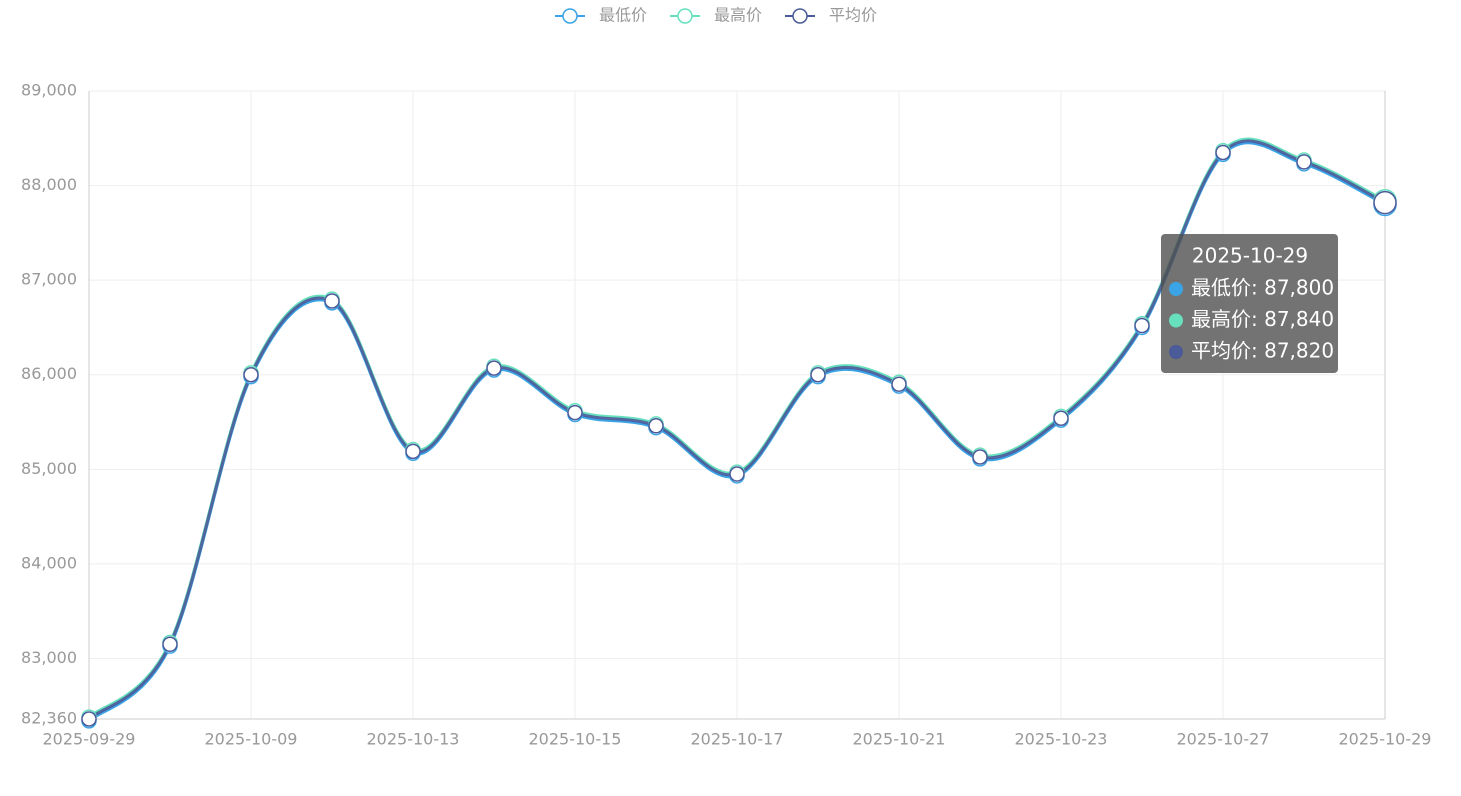 The image size is (1461, 796). I want to click on tooltip-line: 最高价: 87,840, so click(1262, 319).